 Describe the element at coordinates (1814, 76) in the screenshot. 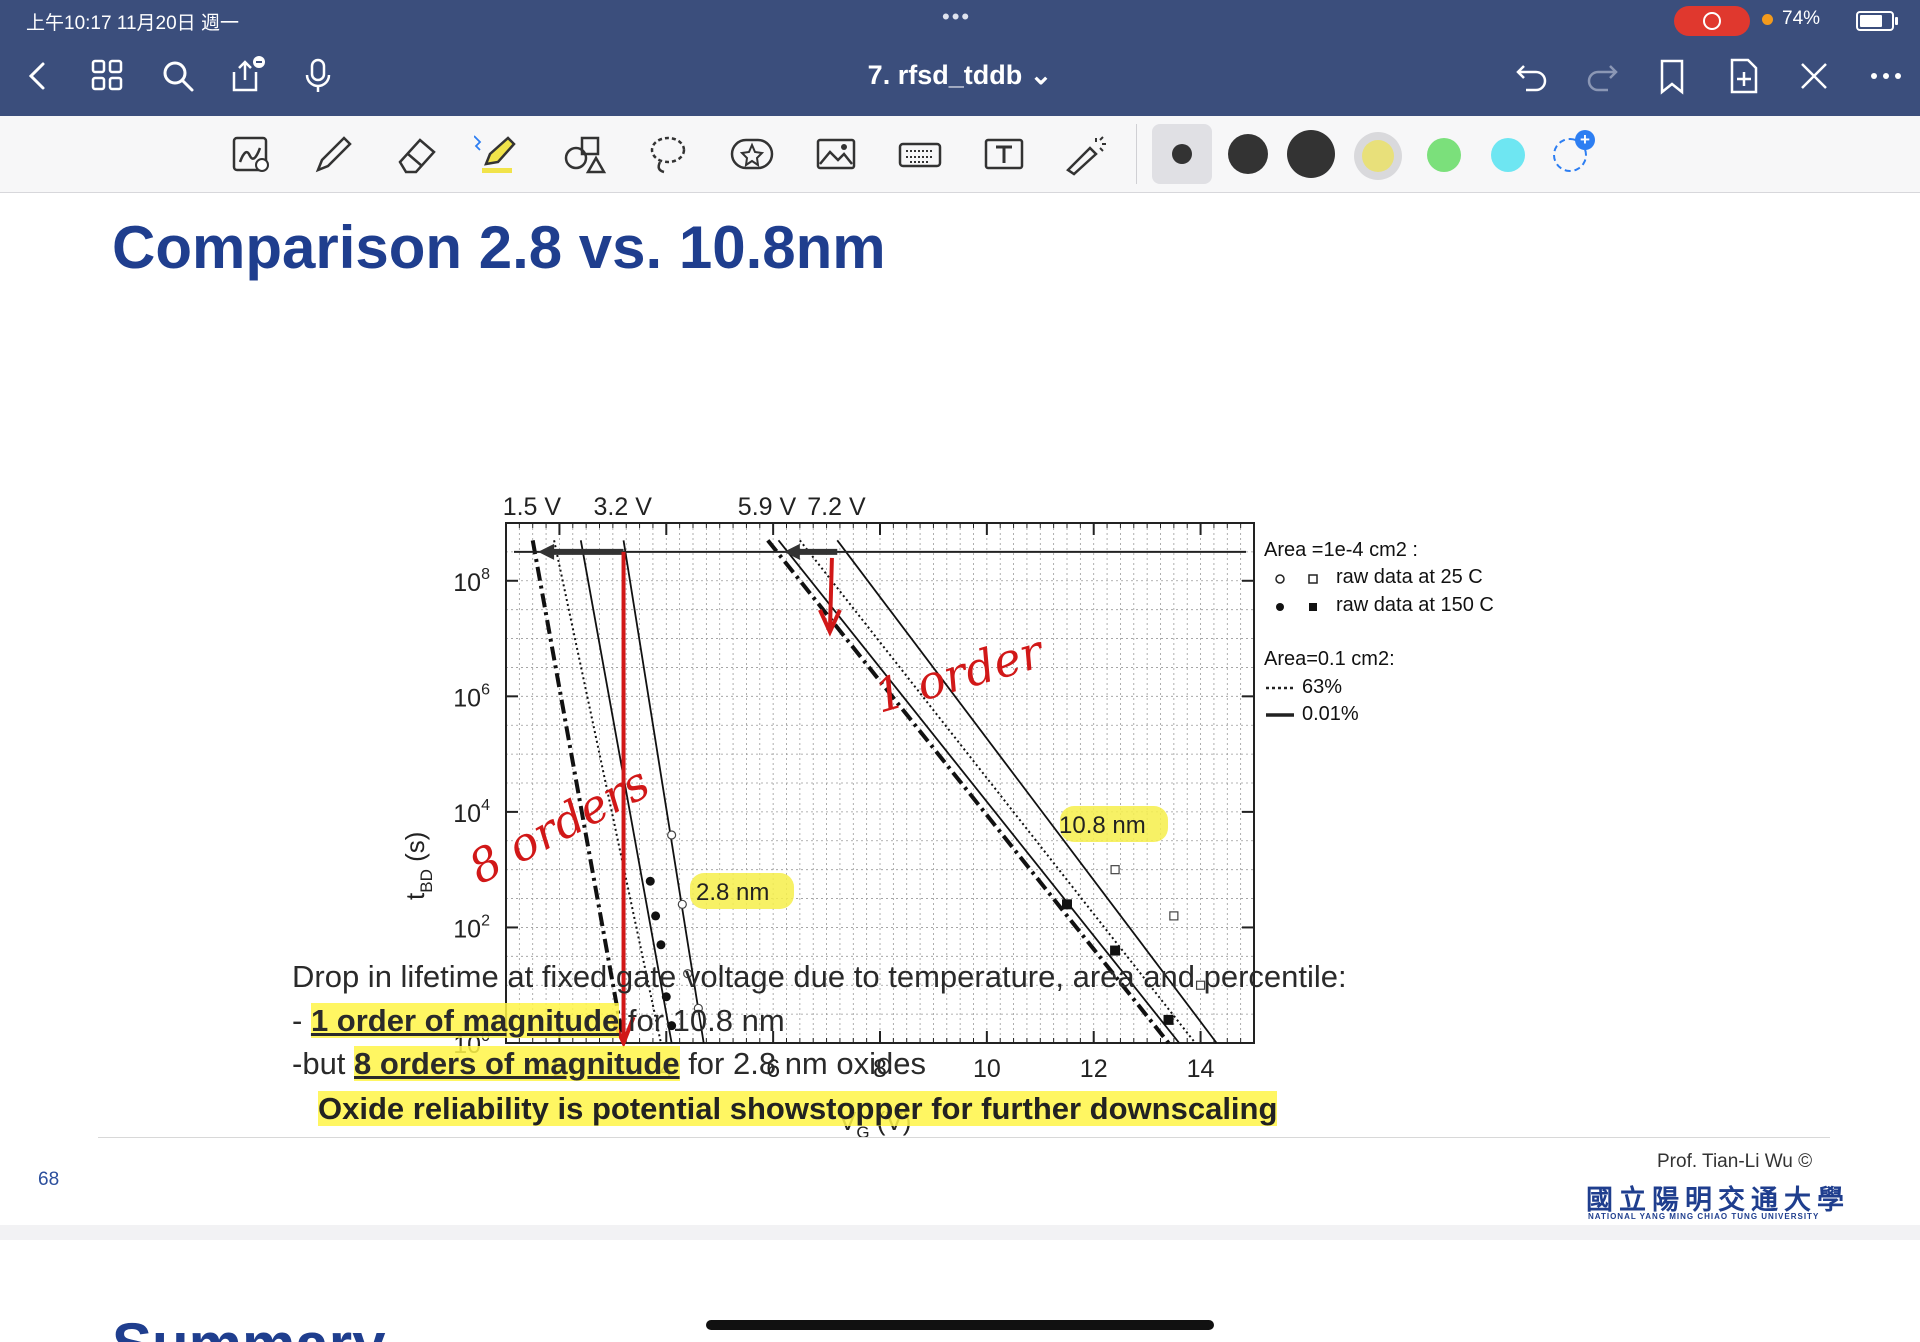

I see `pen-toggle-icon` at that location.